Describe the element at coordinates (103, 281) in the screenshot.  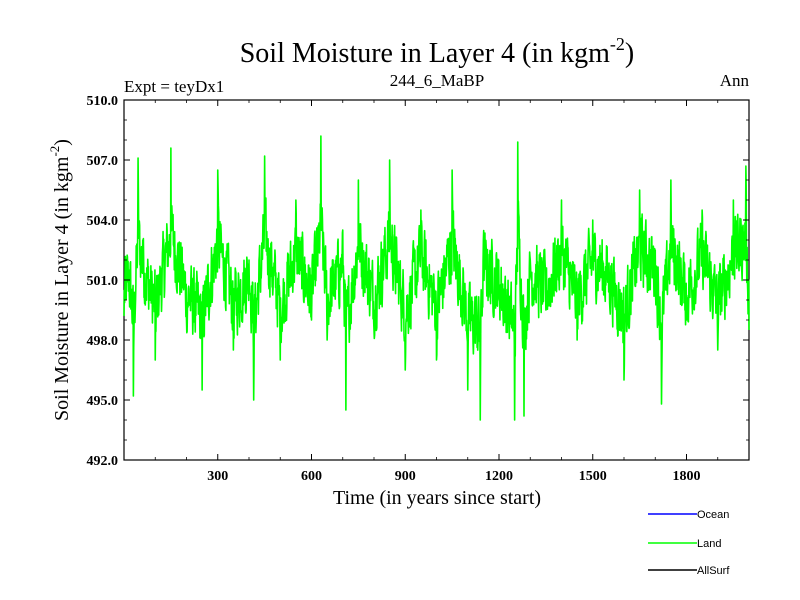
I see `y-tick-label: 501.0` at that location.